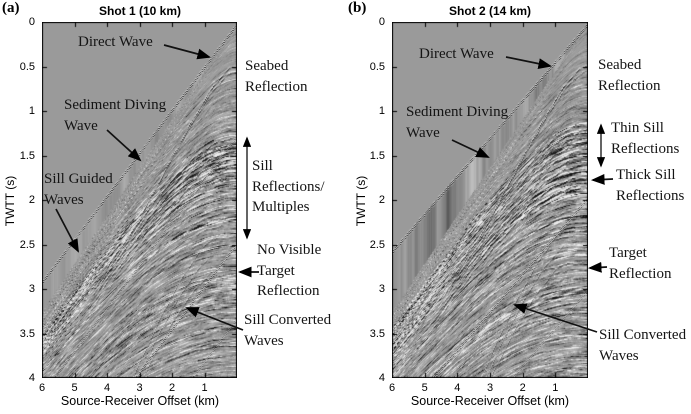 Image resolution: width=691 pixels, height=414 pixels. I want to click on panel-b-label: (b), so click(357, 8).